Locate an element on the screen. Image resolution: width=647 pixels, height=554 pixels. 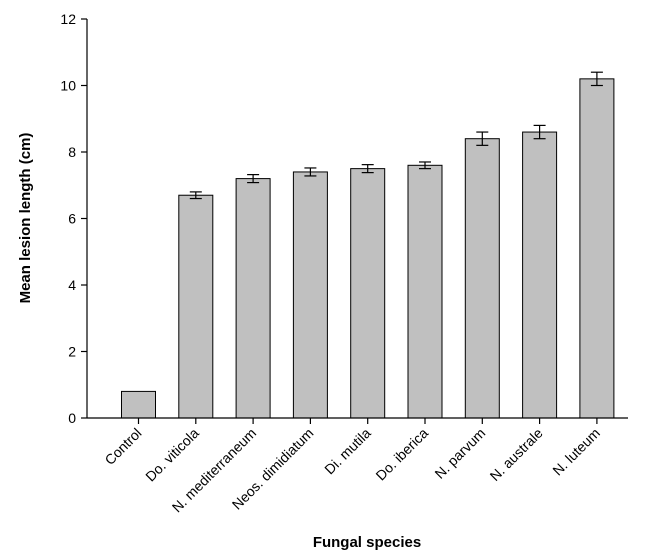
y-ticks: 0 2 4 6 8 10 12 is located at coordinates (73, 218).